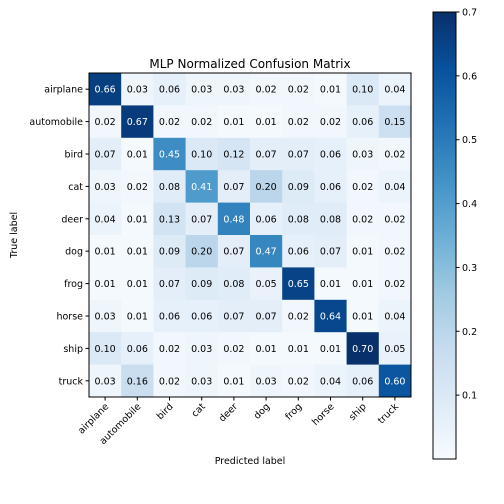 Image resolution: width=504 pixels, height=504 pixels. What do you see at coordinates (199, 410) in the screenshot?
I see `x-tick-label: cat` at bounding box center [199, 410].